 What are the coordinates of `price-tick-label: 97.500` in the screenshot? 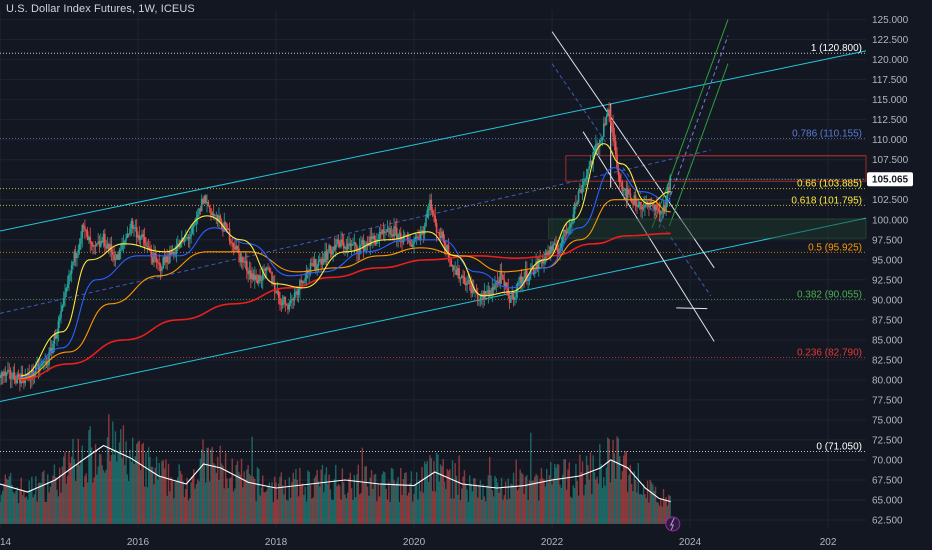 It's located at (887, 240).